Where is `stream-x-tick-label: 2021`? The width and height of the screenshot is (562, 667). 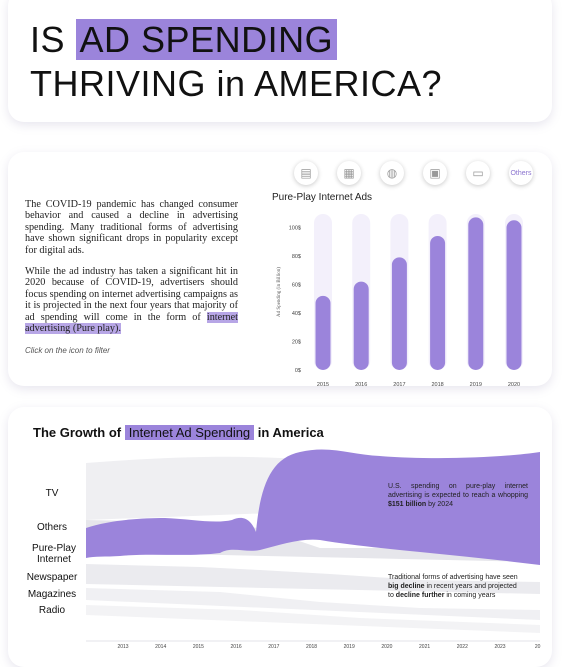 stream-x-tick-label: 2021 is located at coordinates (424, 647).